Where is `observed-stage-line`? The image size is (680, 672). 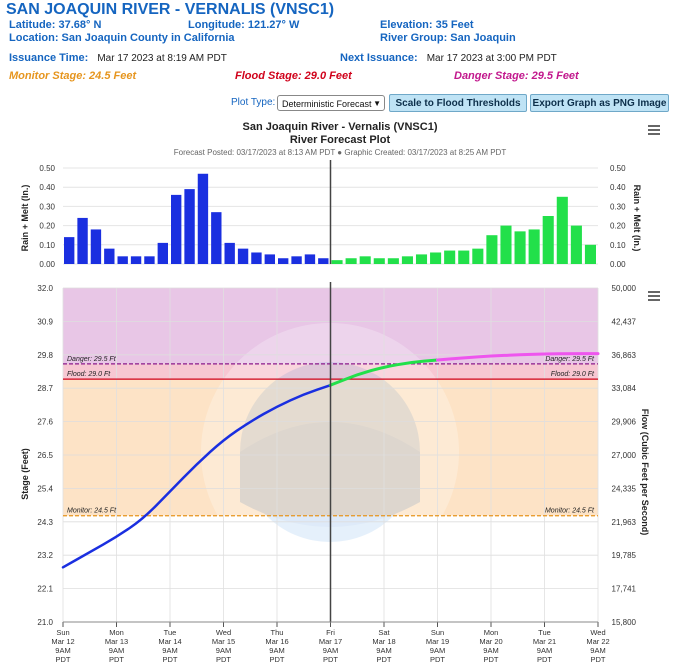
observed-stage-line is located at coordinates (196, 476).